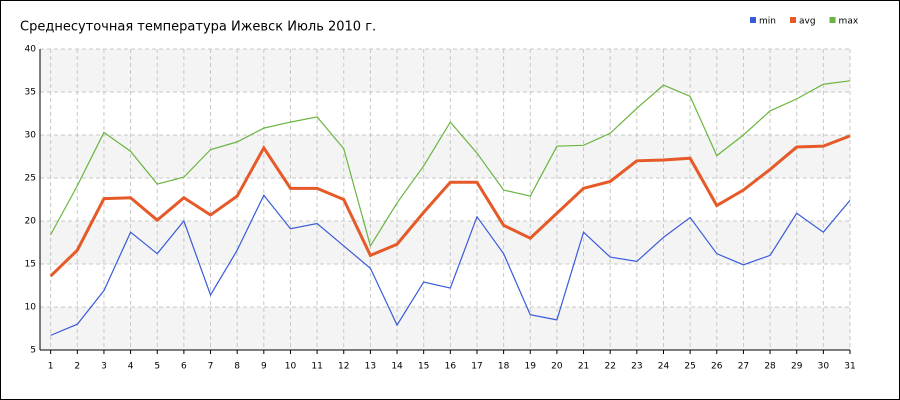  I want to click on x-tick-label: 25, so click(689, 367).